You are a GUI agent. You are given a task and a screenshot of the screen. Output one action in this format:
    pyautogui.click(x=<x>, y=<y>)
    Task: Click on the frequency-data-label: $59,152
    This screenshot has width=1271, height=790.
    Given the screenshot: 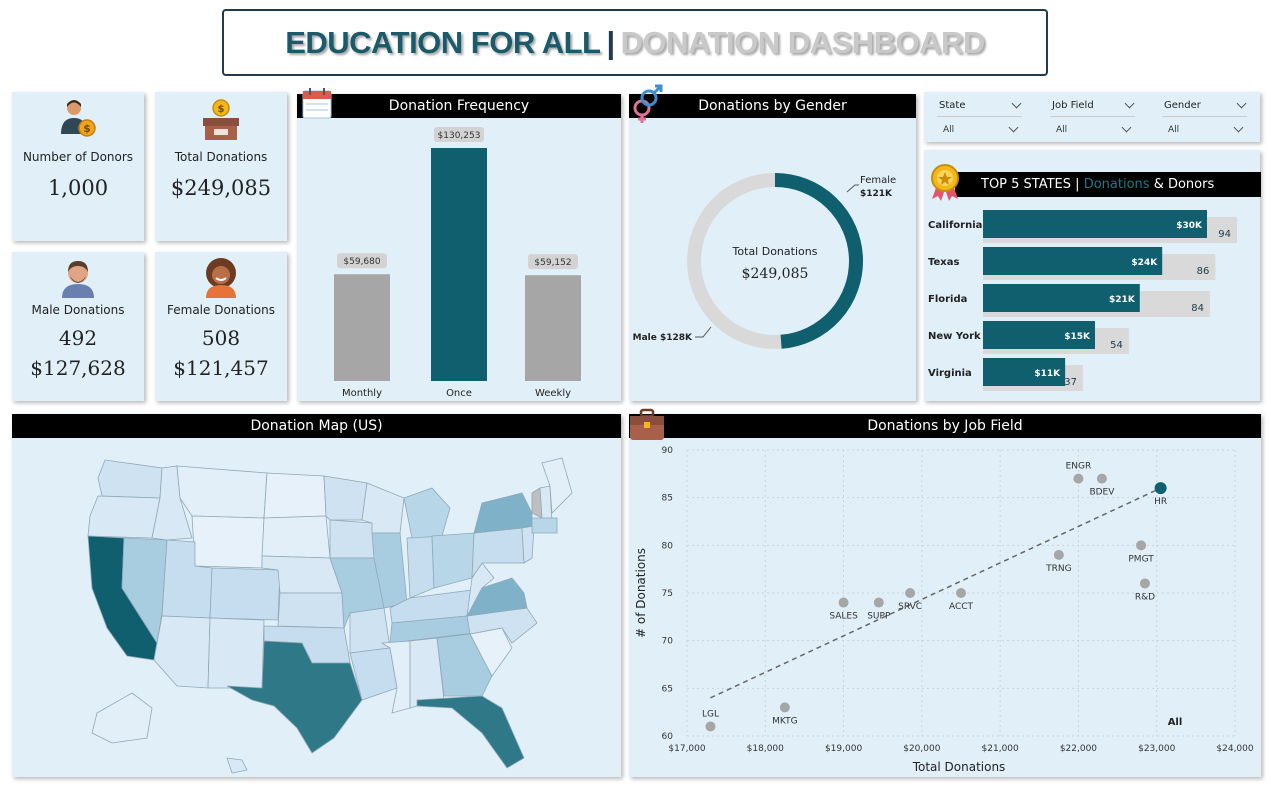 What is the action you would take?
    pyautogui.click(x=552, y=263)
    